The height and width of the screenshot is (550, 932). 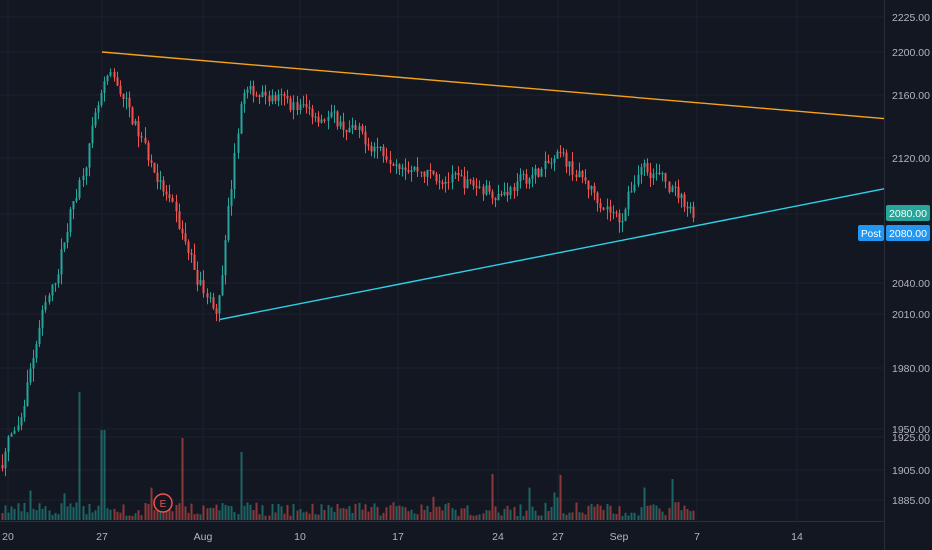 What do you see at coordinates (493, 85) in the screenshot?
I see `upper-trendline` at bounding box center [493, 85].